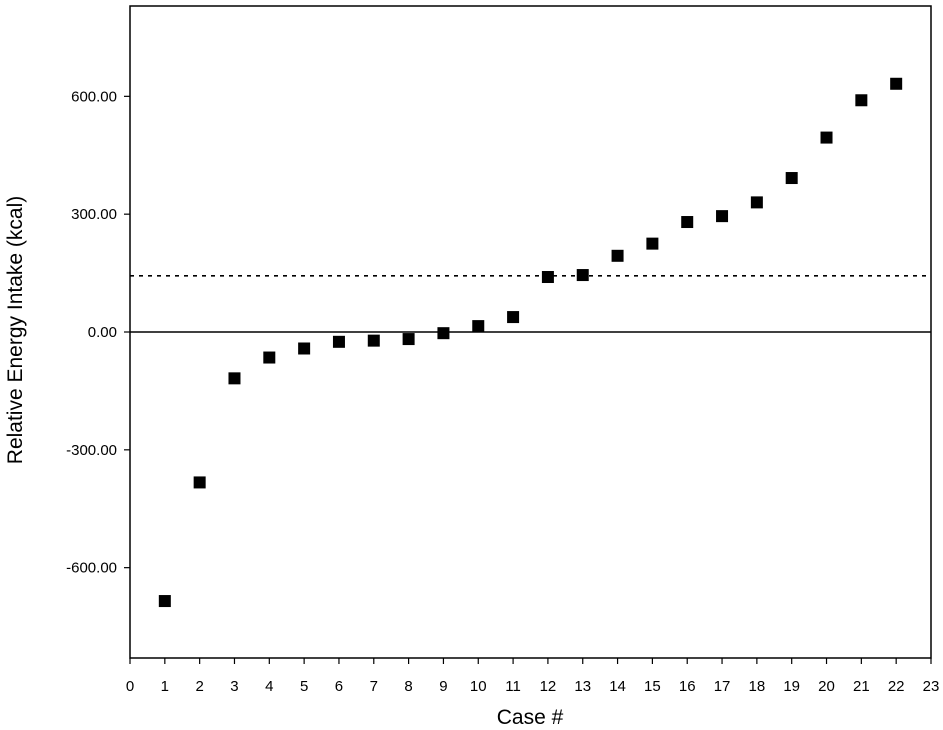  What do you see at coordinates (513, 686) in the screenshot?
I see `x-tick-label: 11` at bounding box center [513, 686].